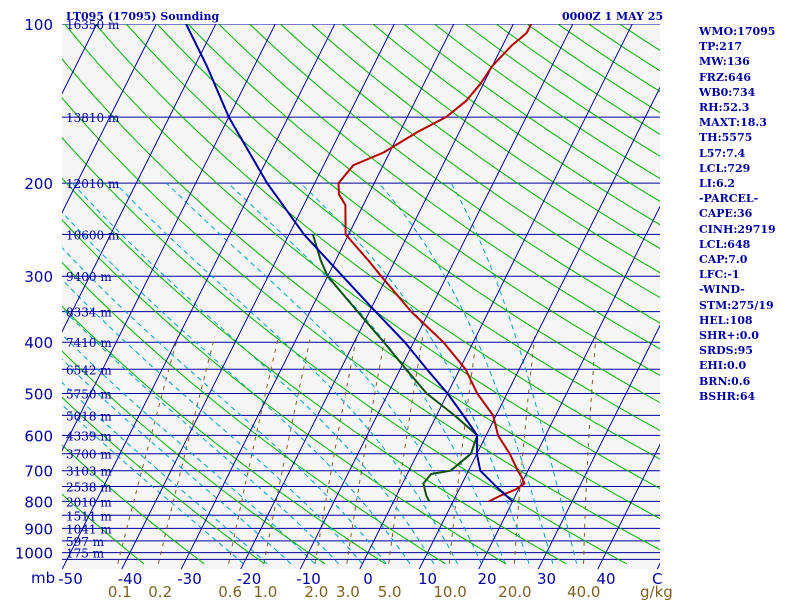 This screenshot has width=800, height=600. I want to click on wind-barb-pennant, so click(687, 111).